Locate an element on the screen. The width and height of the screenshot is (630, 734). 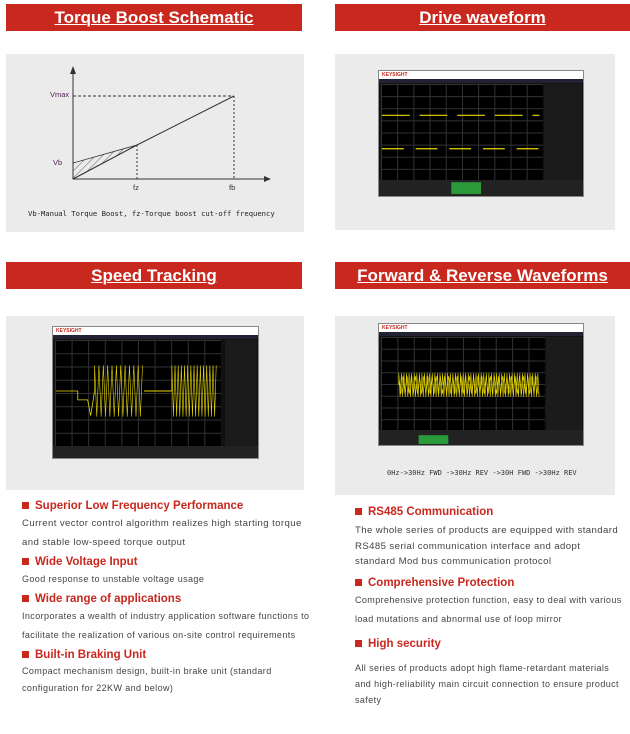
header-text: Drive waveform is located at coordinates (482, 17).